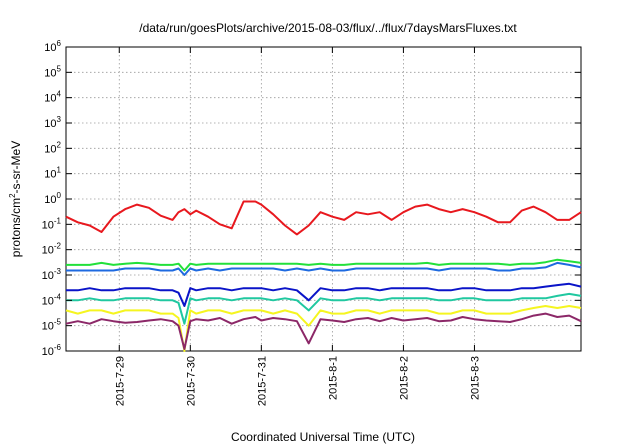  What do you see at coordinates (58, 220) in the screenshot?
I see `y-tick-exp: -1` at bounding box center [58, 220].